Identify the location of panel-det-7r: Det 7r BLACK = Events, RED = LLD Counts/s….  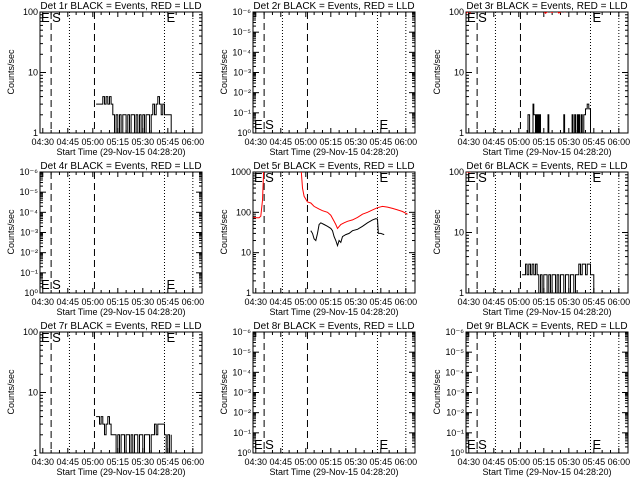
(105, 399).